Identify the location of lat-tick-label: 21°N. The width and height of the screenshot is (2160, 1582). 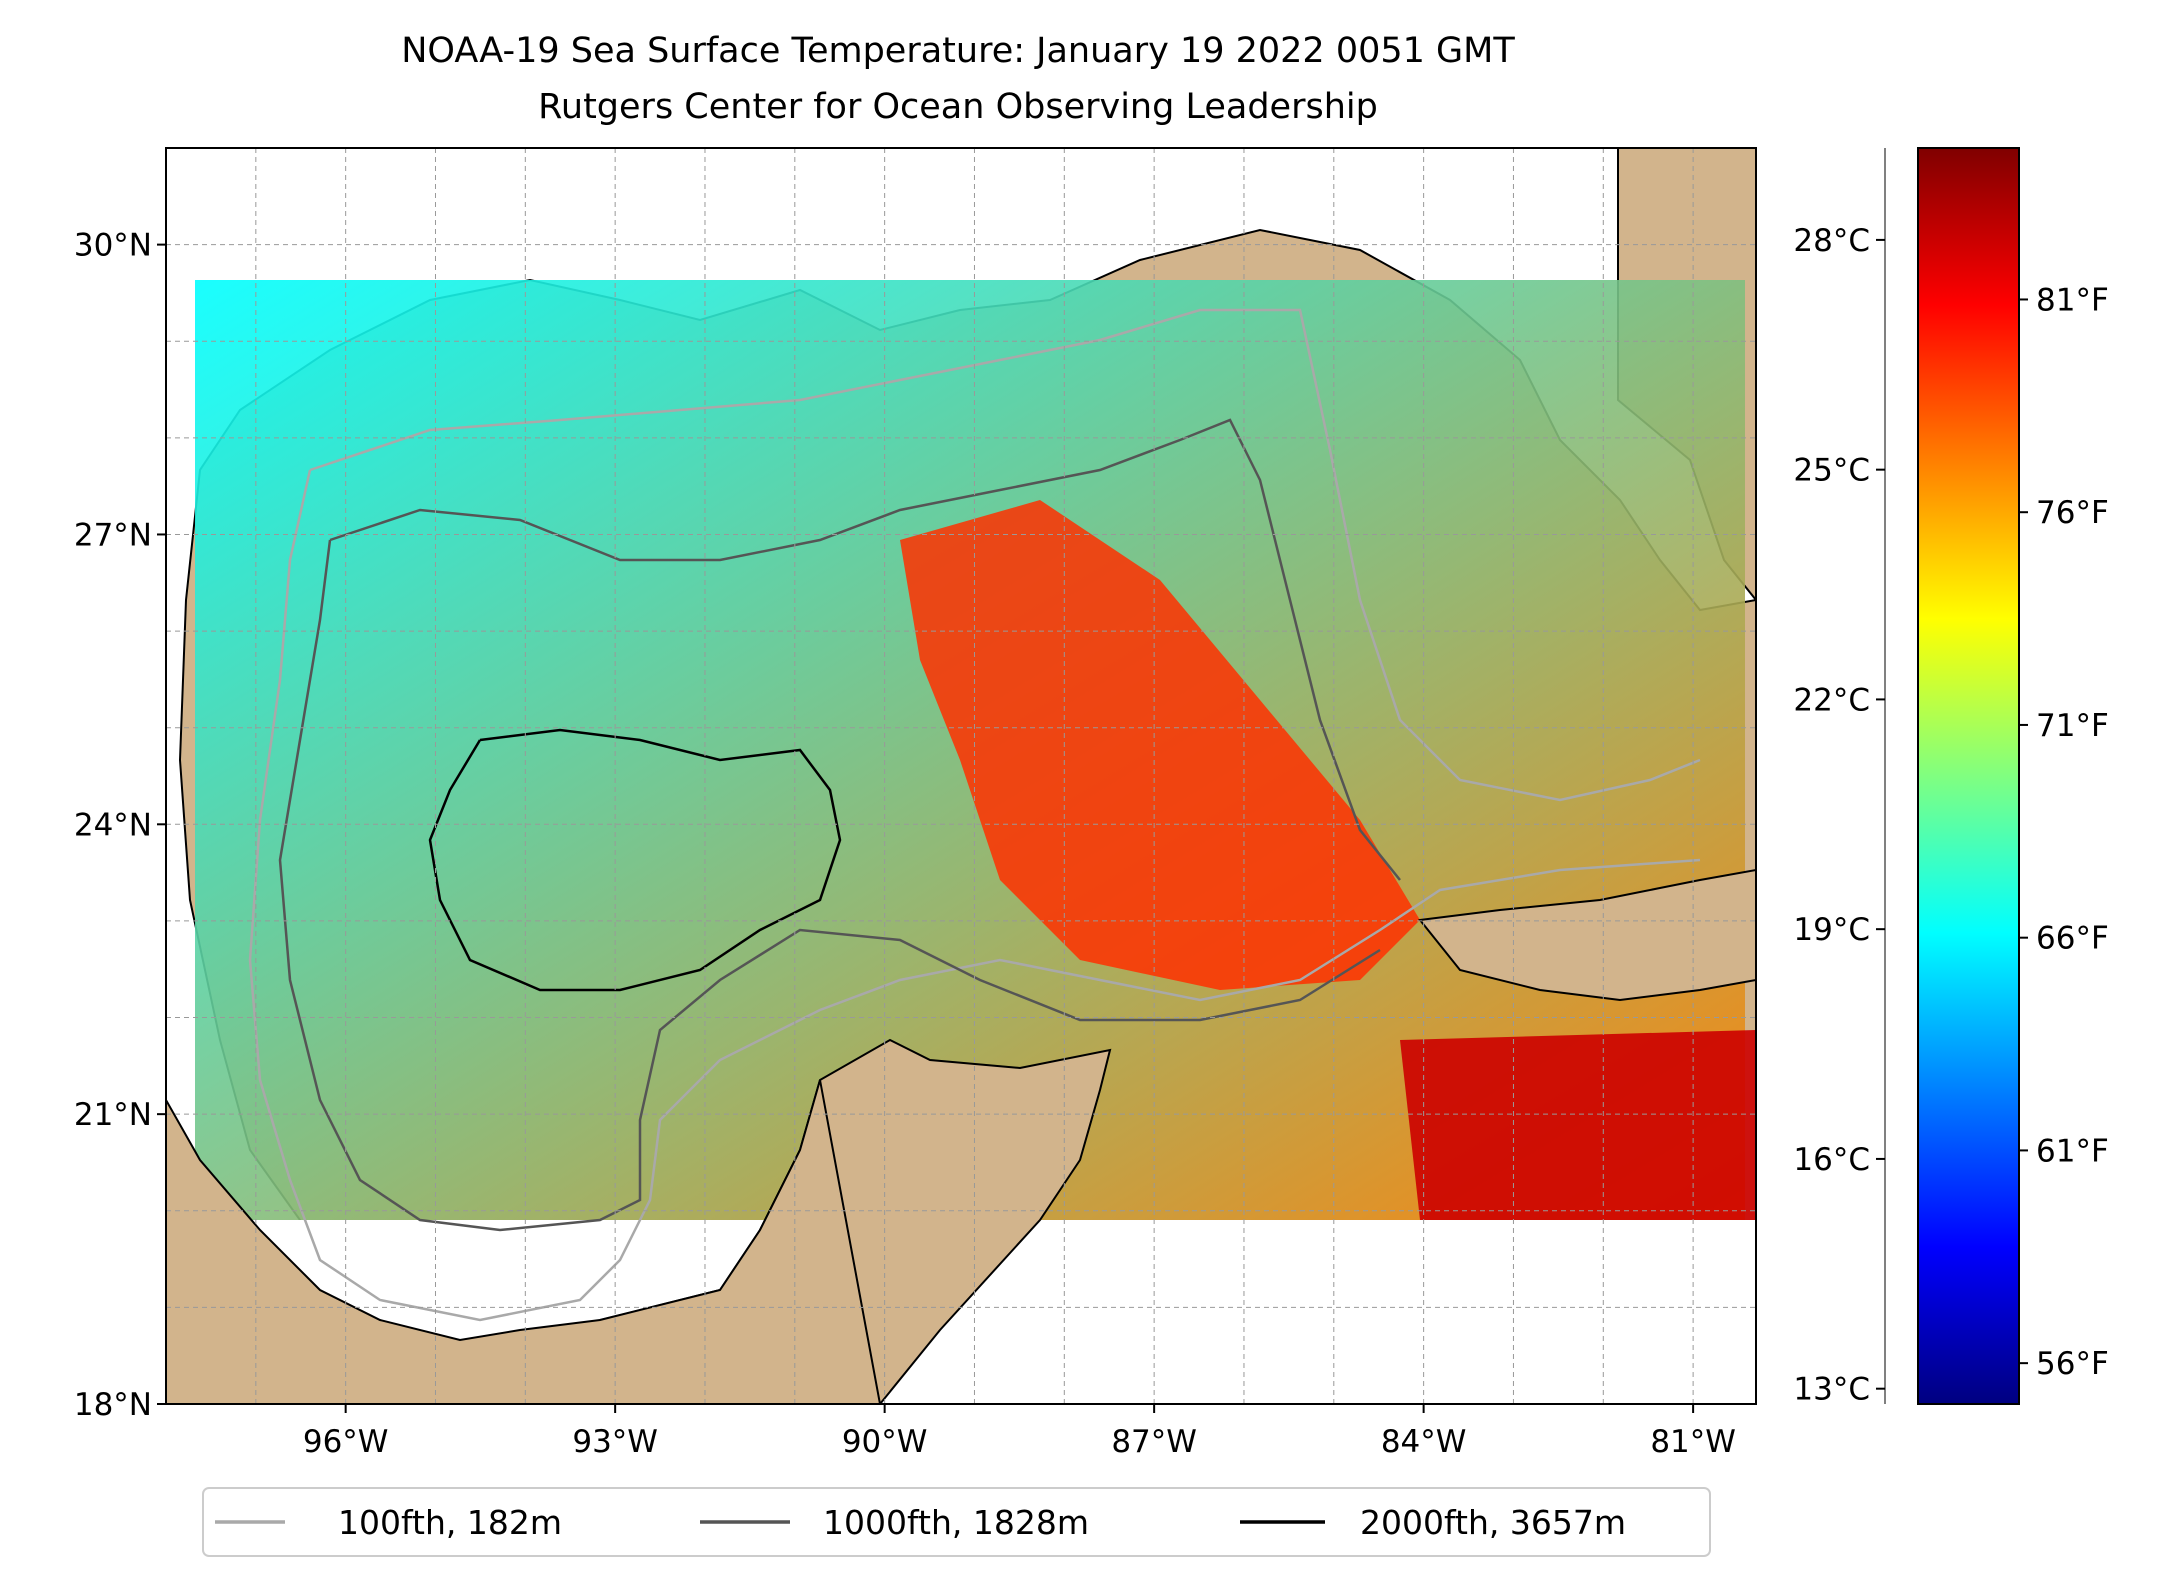
(113, 1115).